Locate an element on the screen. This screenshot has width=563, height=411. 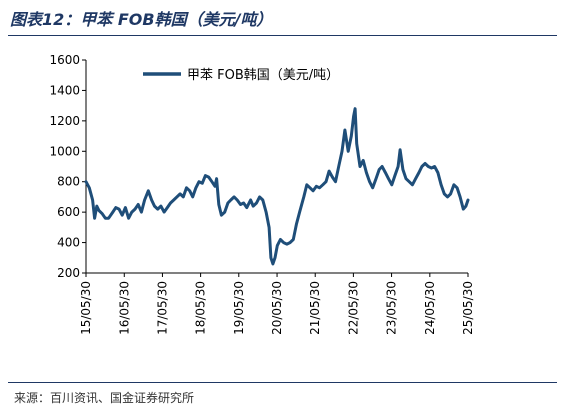
x-tick-label: 15/05/30 is located at coordinates (86, 308).